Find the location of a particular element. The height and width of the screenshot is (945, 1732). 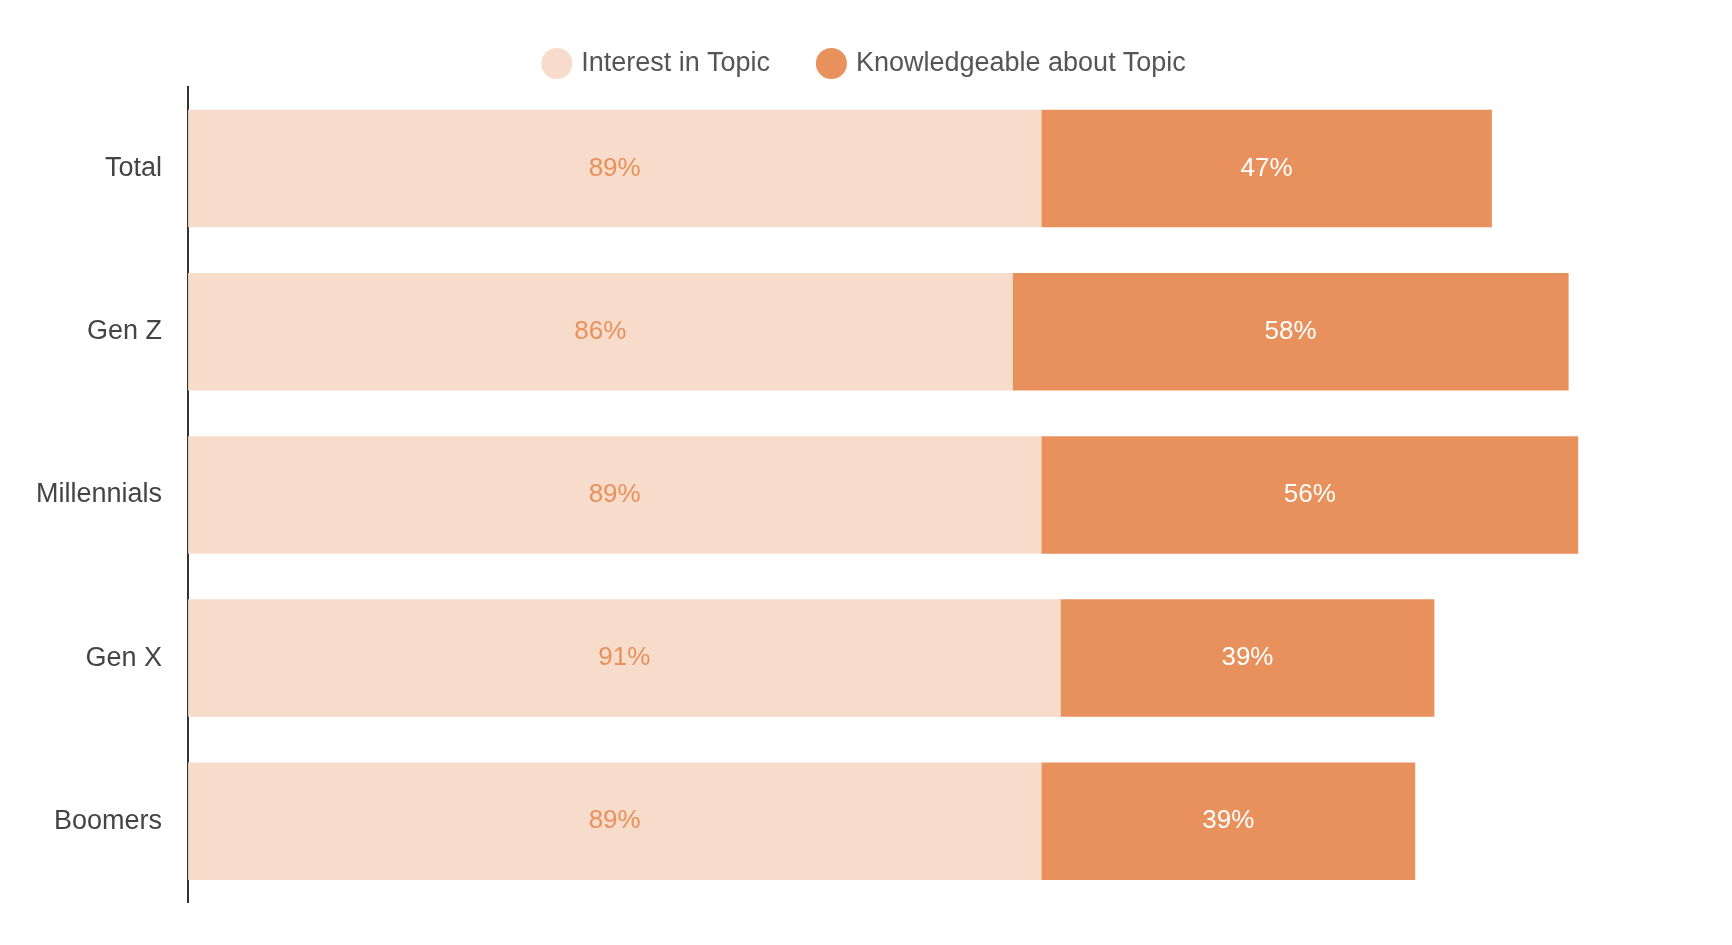

legend-label: Interest in Topic is located at coordinates (675, 61).